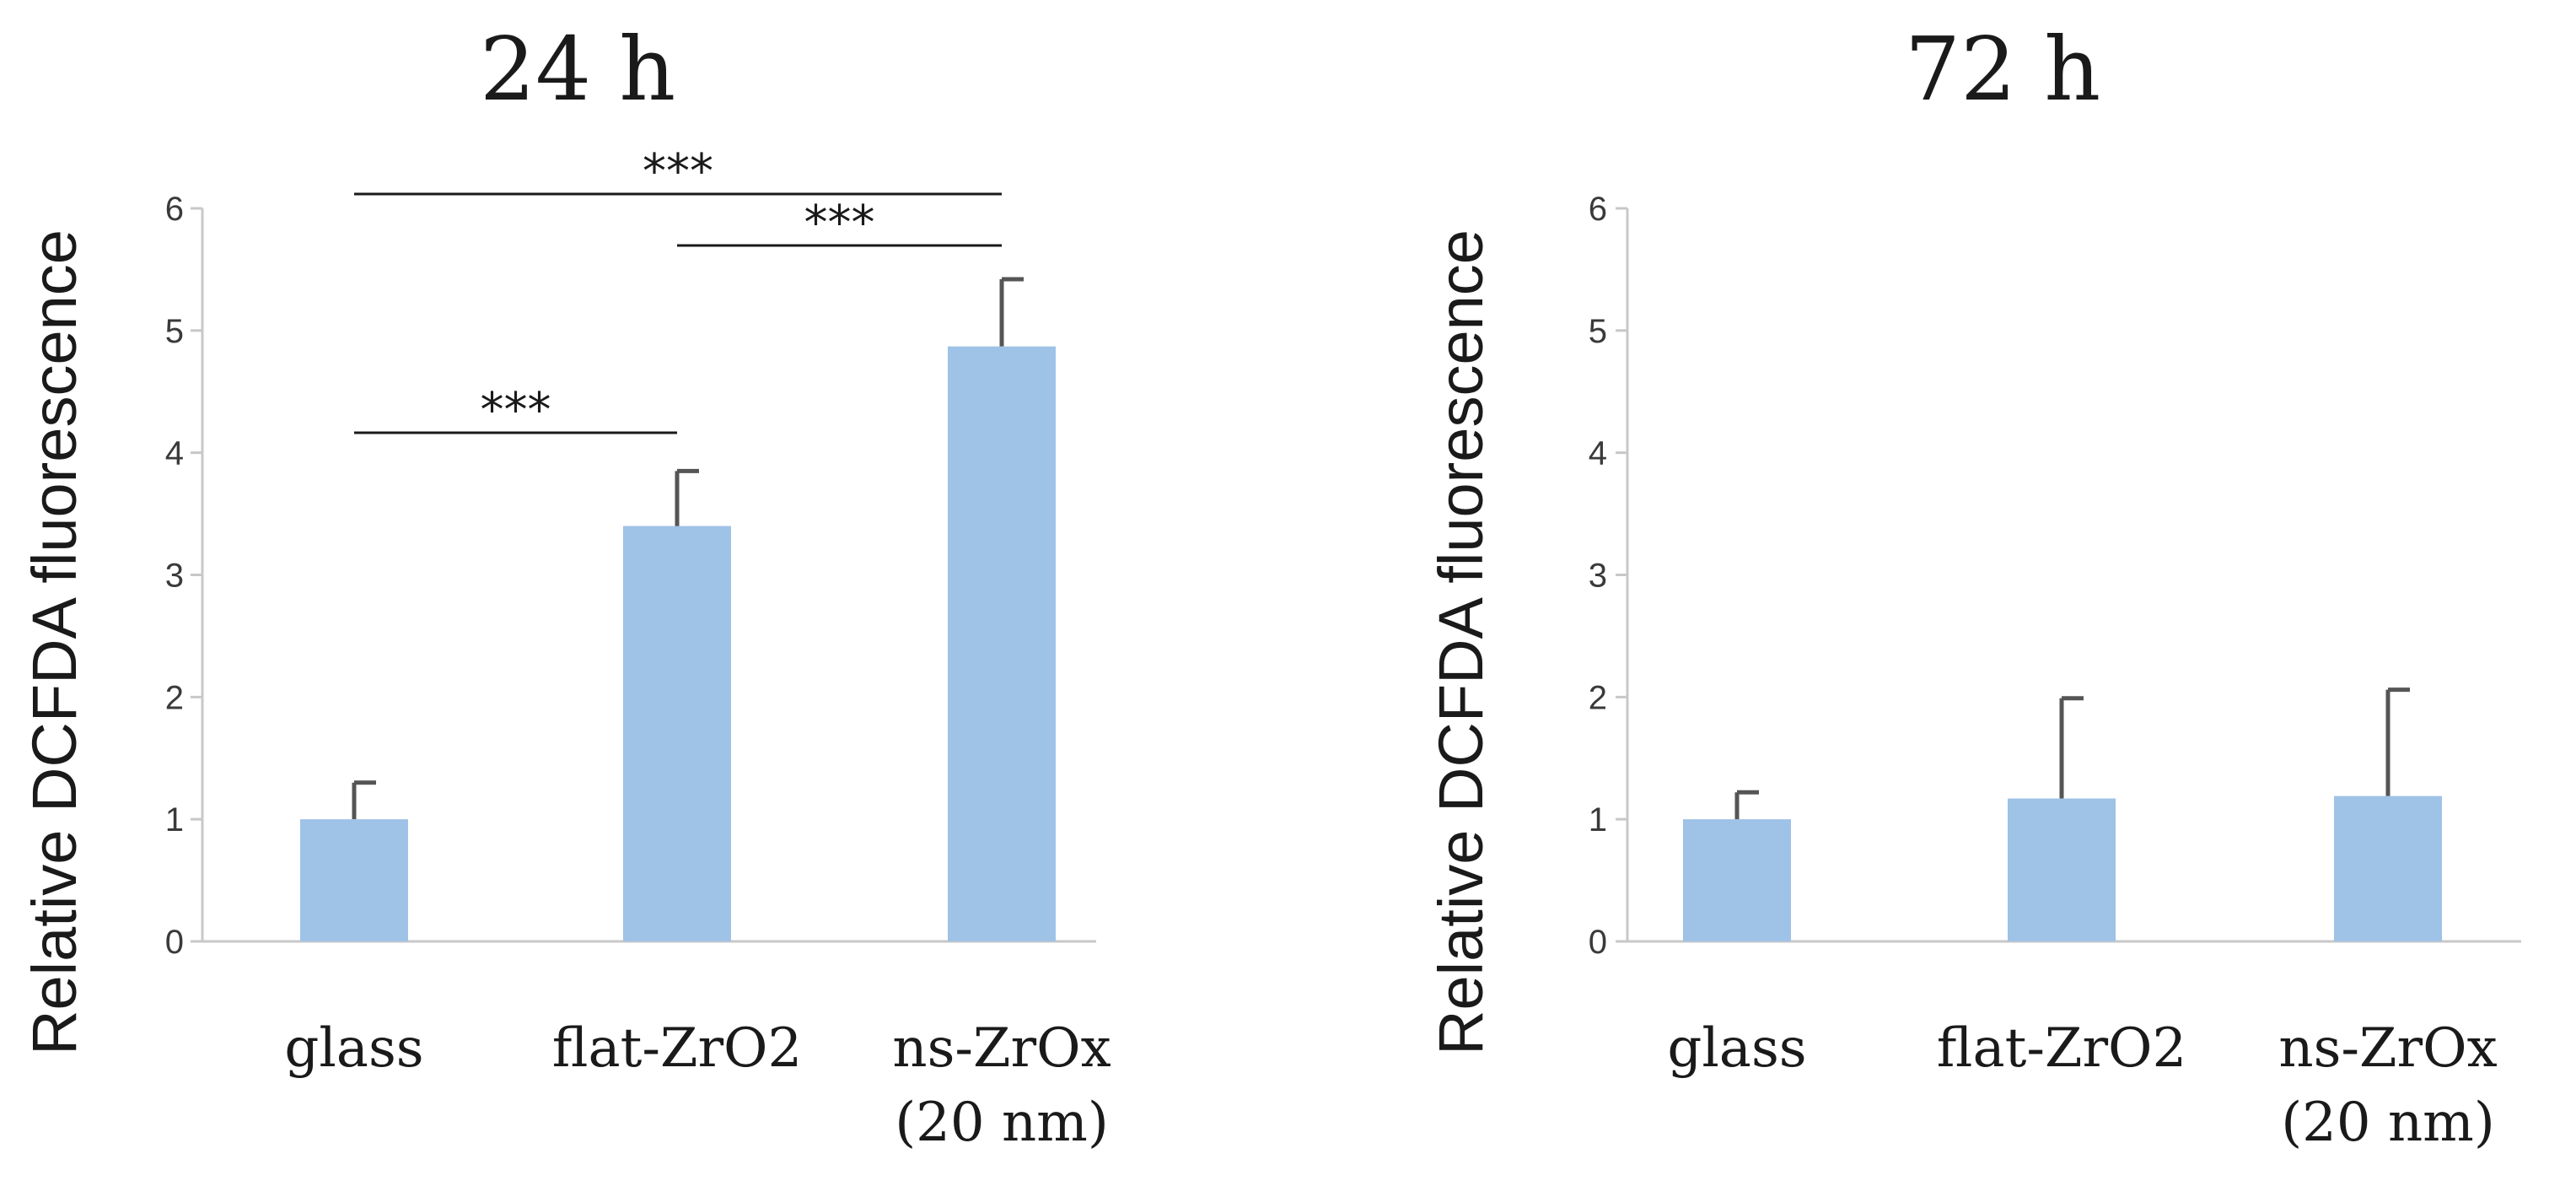 The height and width of the screenshot is (1197, 2576). What do you see at coordinates (577, 70) in the screenshot?
I see `chart-title: 24 h` at bounding box center [577, 70].